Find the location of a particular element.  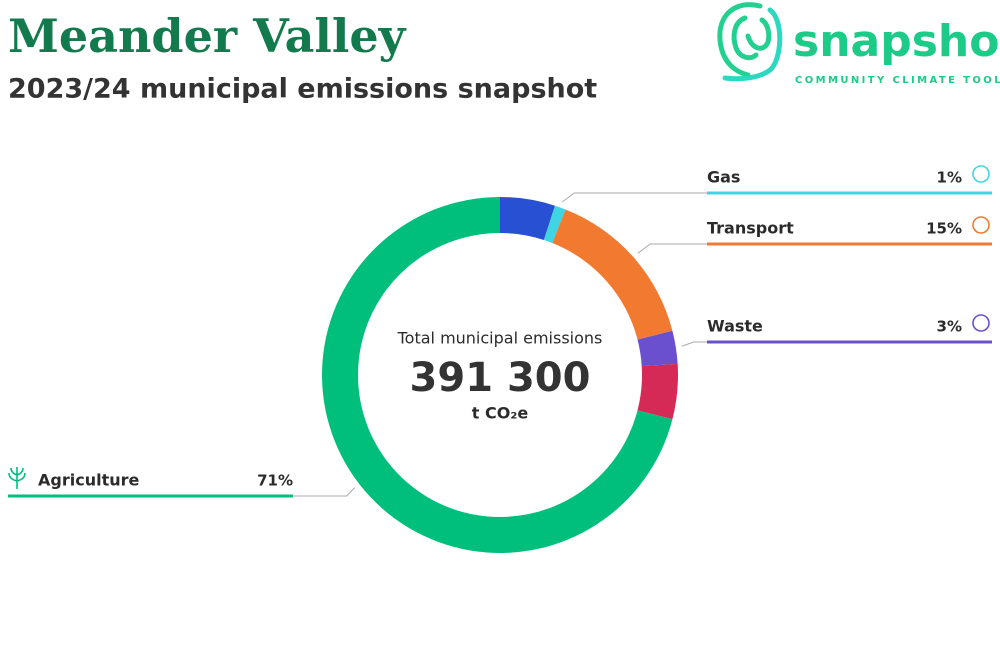

logo-tagline: COMMUNITY CLIMATE TOOL is located at coordinates (897, 80).